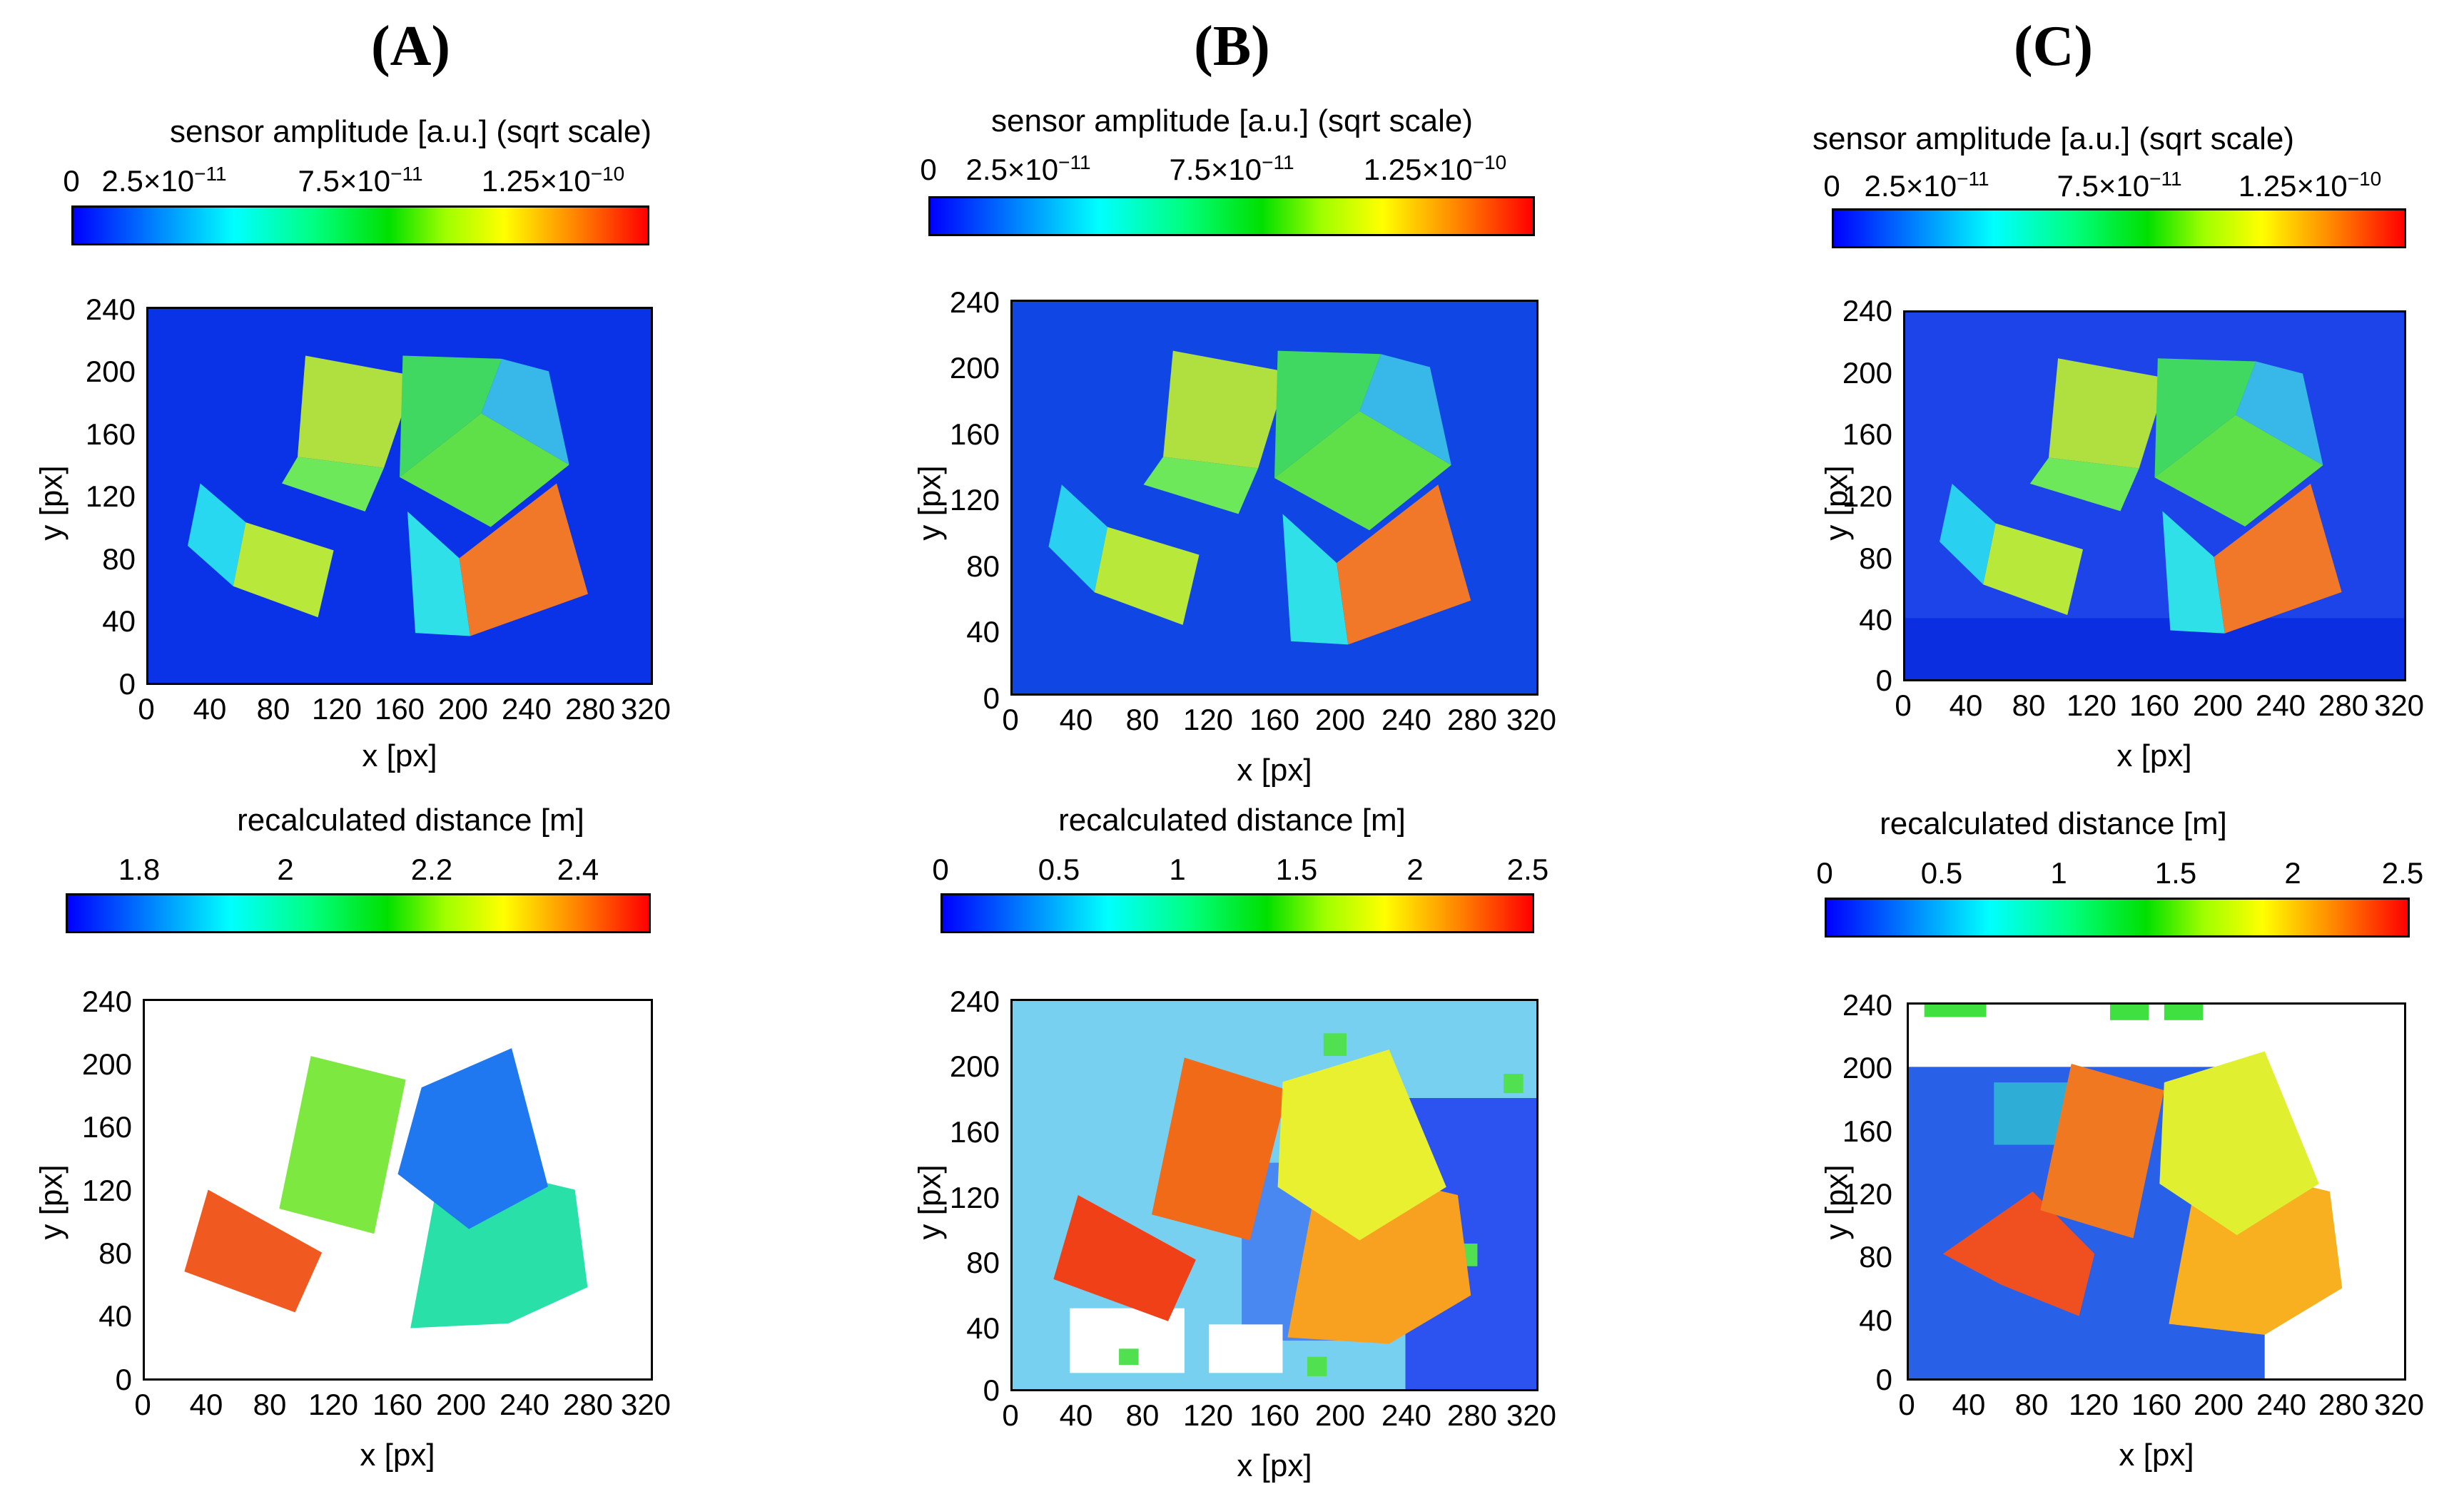 The width and height of the screenshot is (2464, 1499). I want to click on cube-front-left-side, so click(1225, 409).